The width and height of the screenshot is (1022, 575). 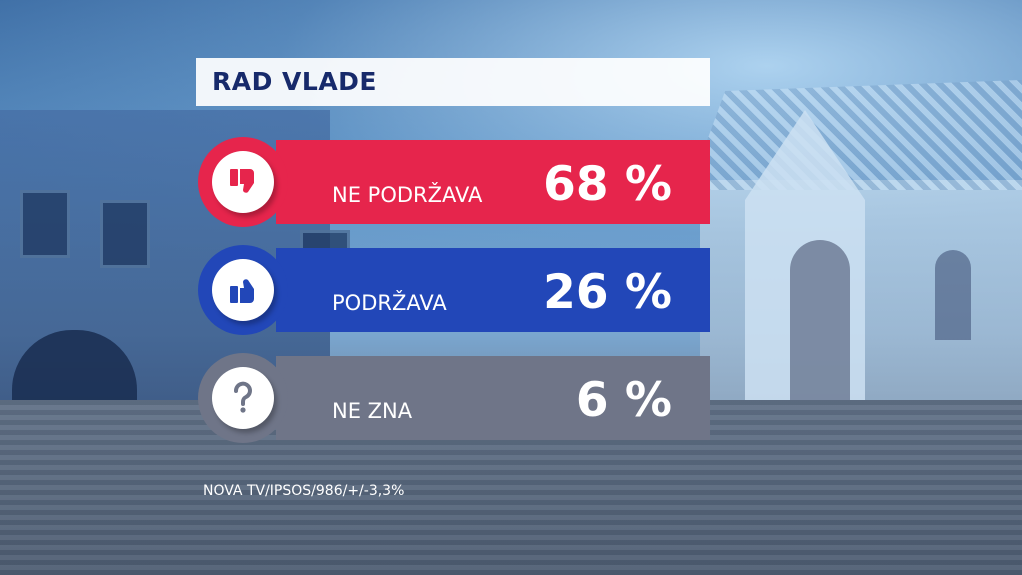 What do you see at coordinates (820, 325) in the screenshot?
I see `church-portal` at bounding box center [820, 325].